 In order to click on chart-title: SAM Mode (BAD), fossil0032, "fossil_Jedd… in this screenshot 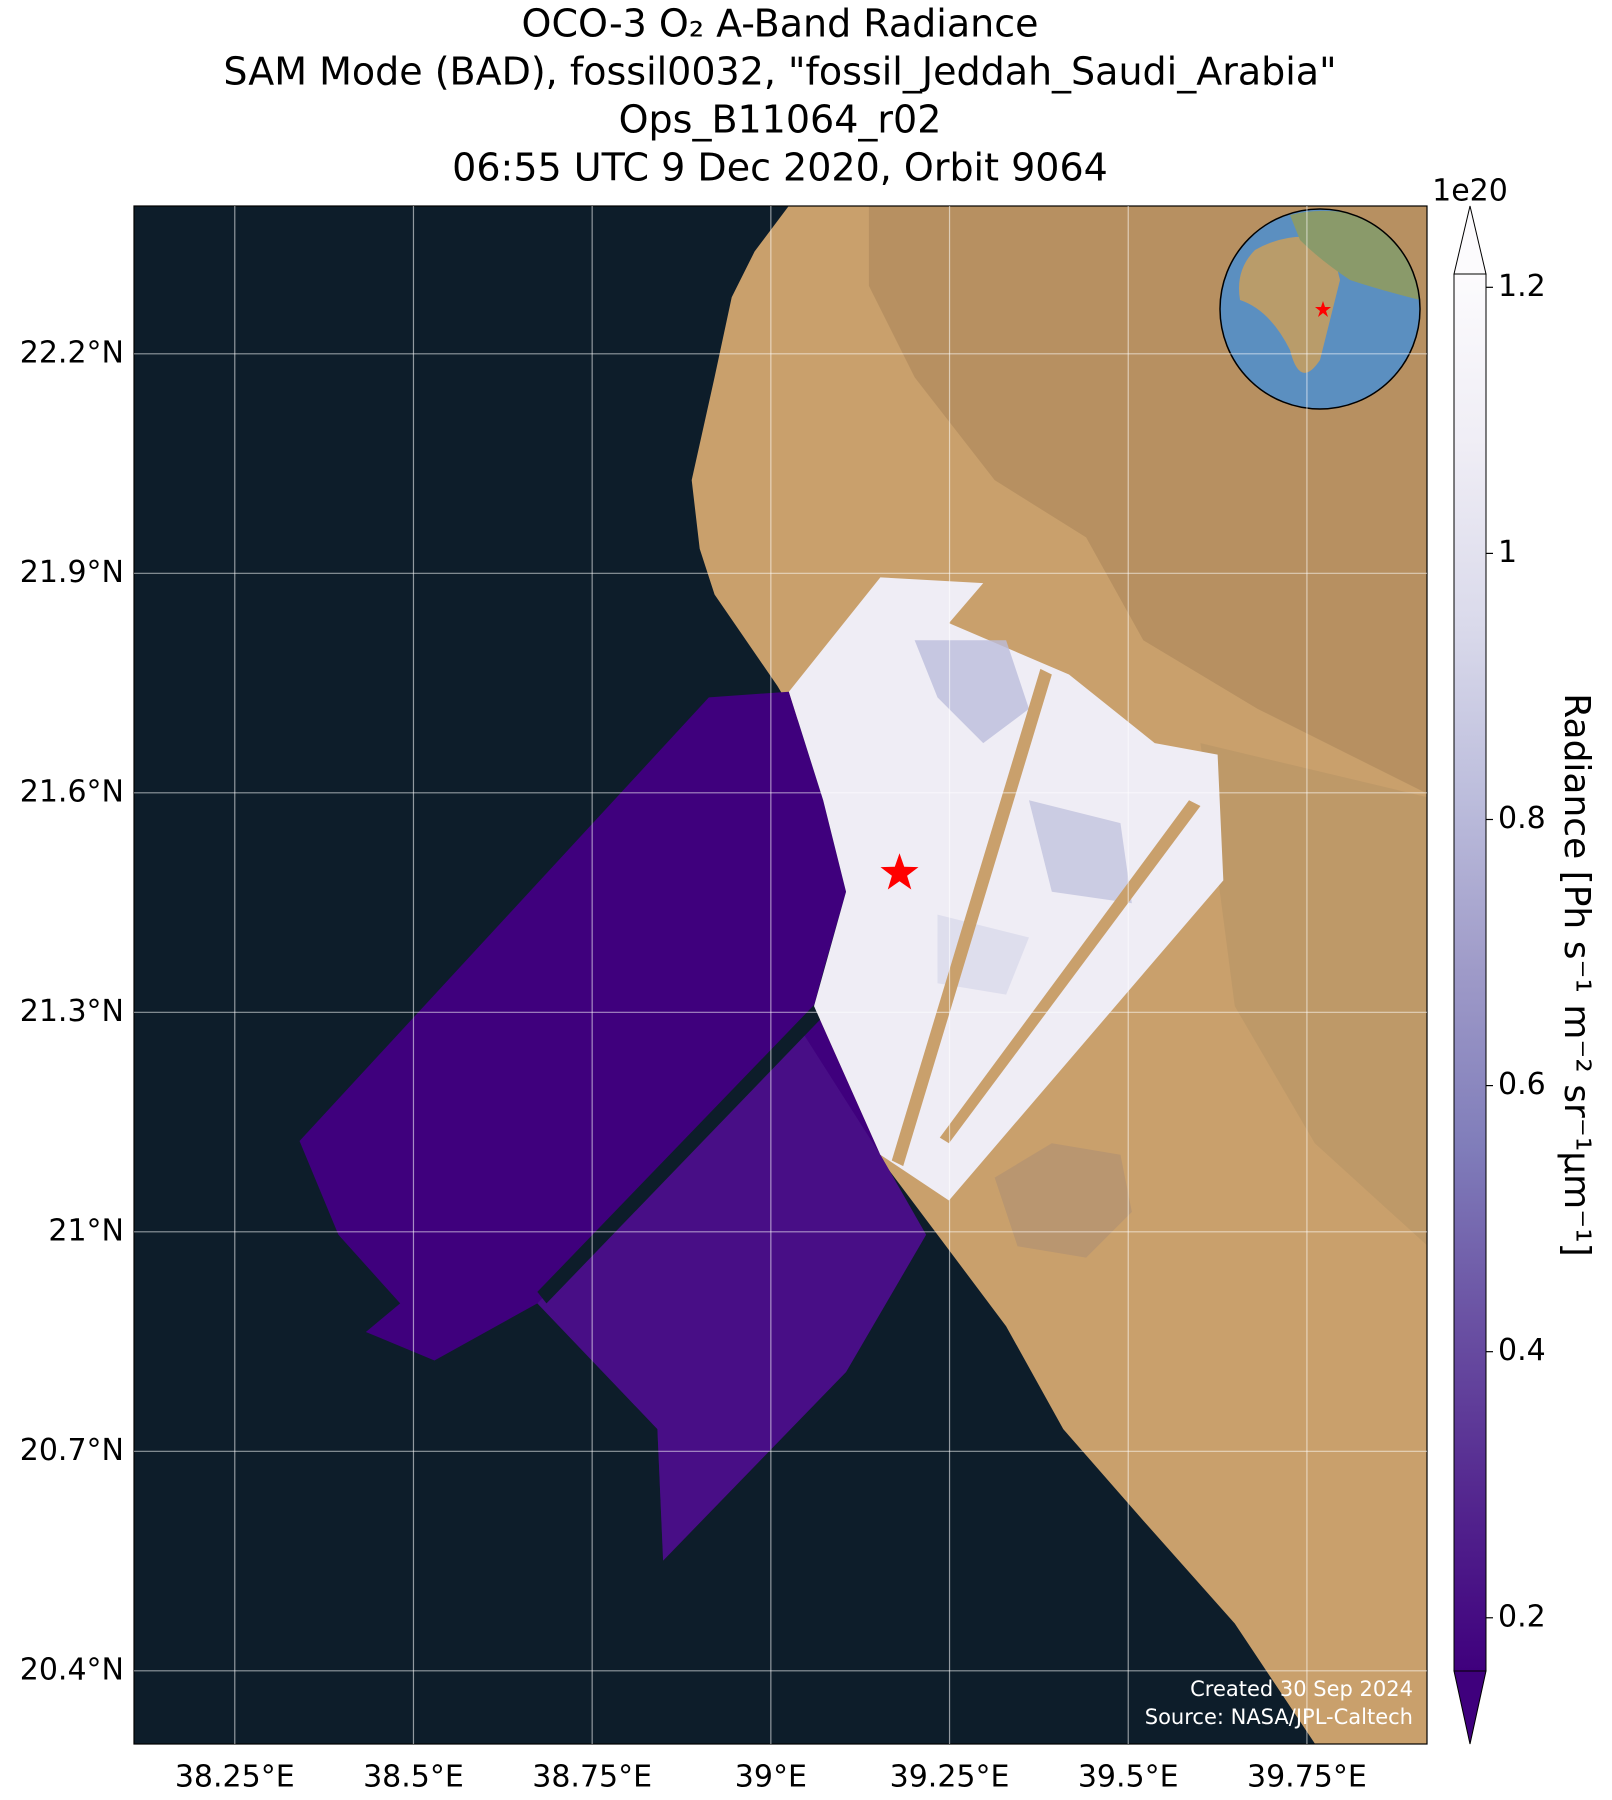, I will do `click(779, 72)`.